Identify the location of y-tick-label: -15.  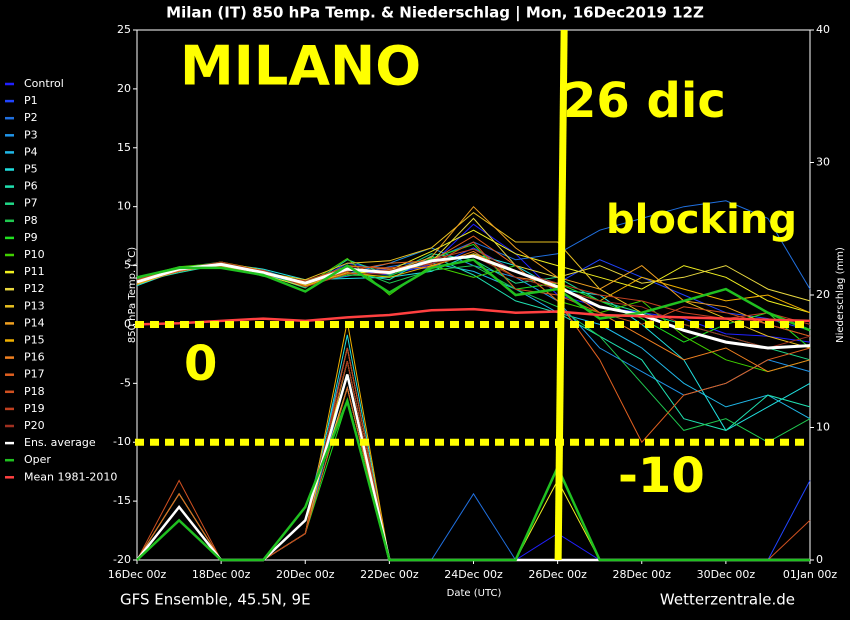
(122, 500).